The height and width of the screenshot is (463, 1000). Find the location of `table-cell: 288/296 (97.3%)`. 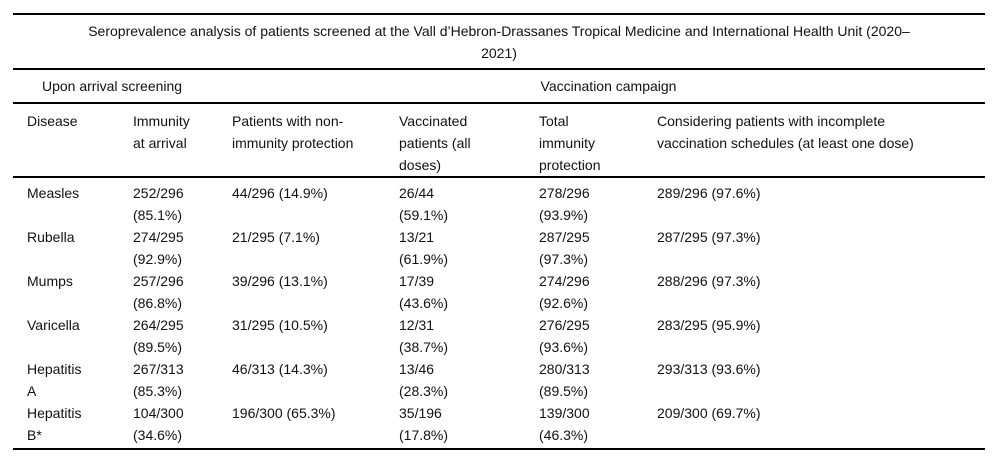

table-cell: 288/296 (97.3%) is located at coordinates (709, 281).